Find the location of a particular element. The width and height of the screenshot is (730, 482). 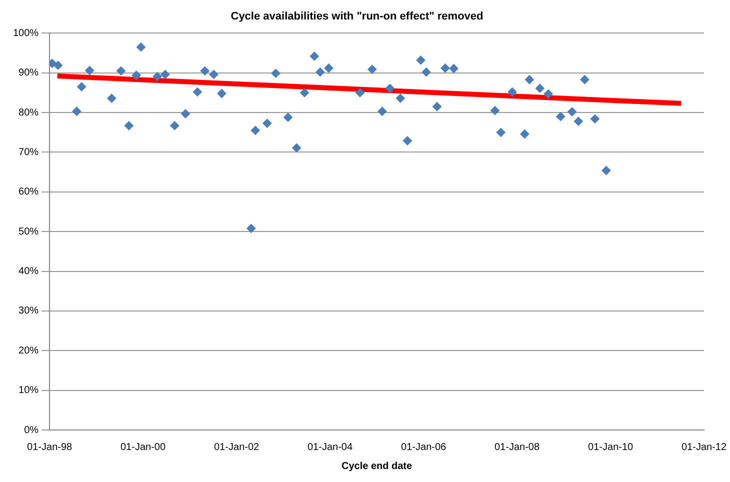

y-tick-label: 40% is located at coordinates (28, 272).